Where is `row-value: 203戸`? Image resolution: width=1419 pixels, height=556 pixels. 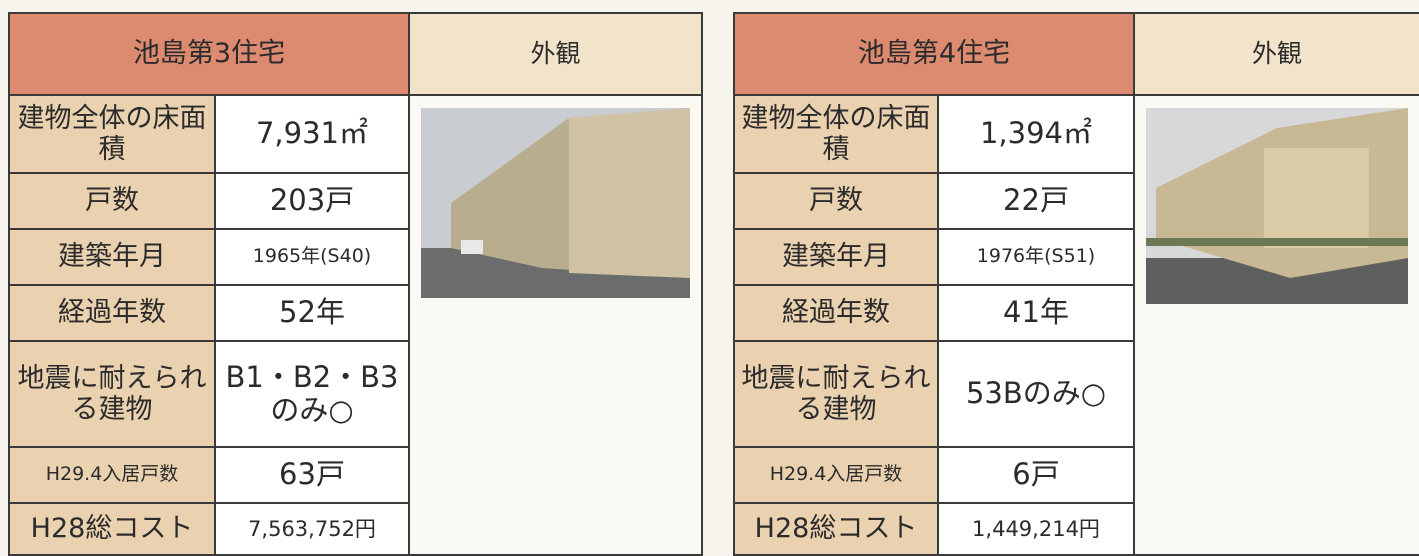
row-value: 203戸 is located at coordinates (312, 201).